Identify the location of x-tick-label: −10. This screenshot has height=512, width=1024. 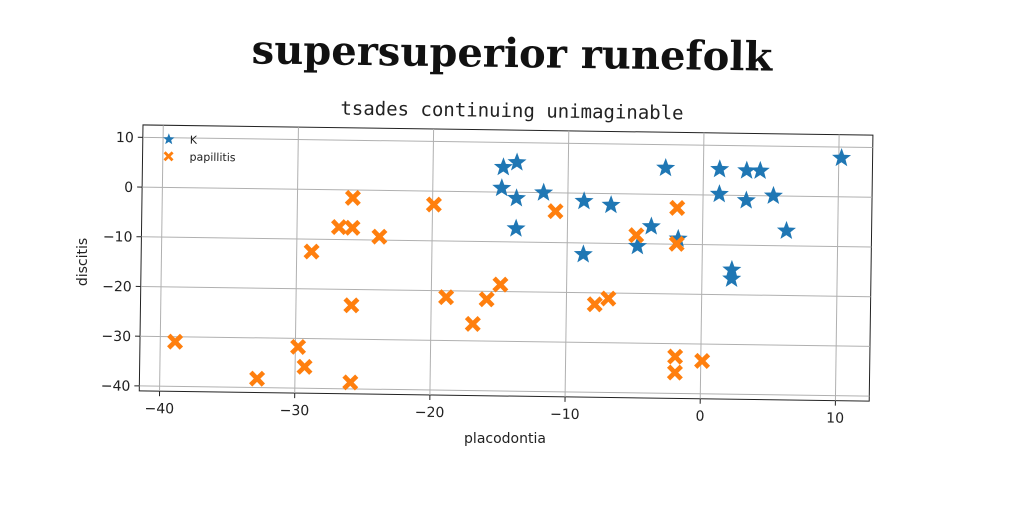
(565, 415).